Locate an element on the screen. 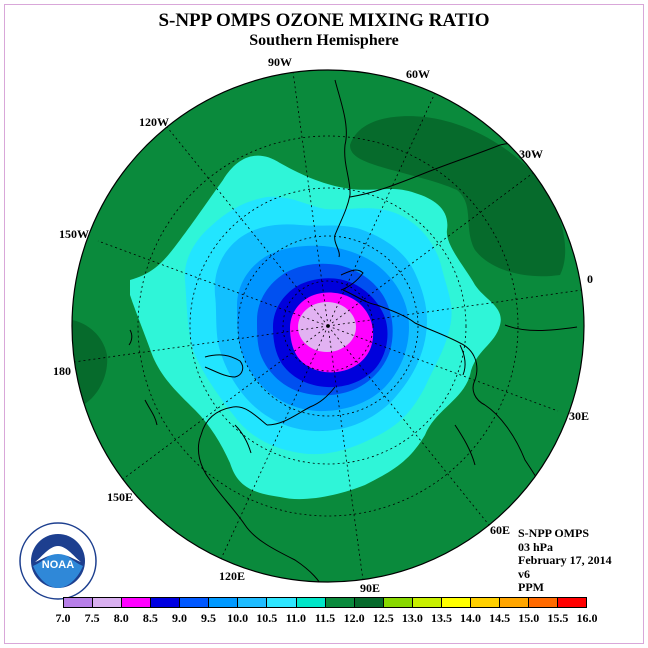 The height and width of the screenshot is (648, 648). pressure-level-label: 03 hPa is located at coordinates (536, 546).